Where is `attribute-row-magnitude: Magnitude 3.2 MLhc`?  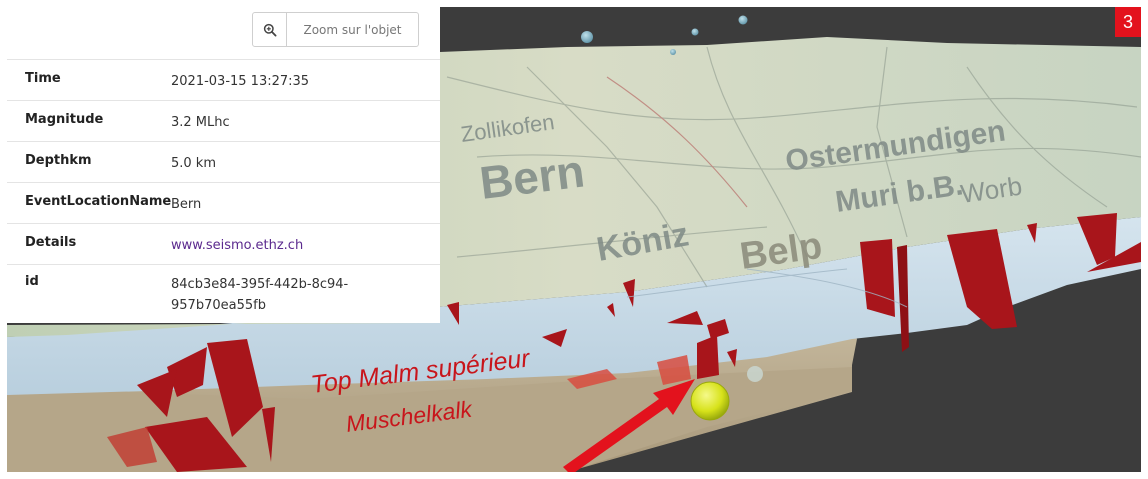 attribute-row-magnitude: Magnitude 3.2 MLhc is located at coordinates (223, 120).